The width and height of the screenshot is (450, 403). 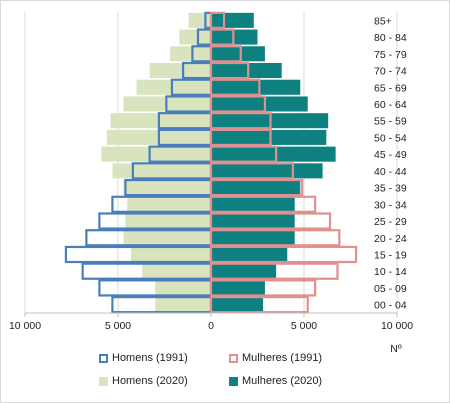 I want to click on x-tick-label-2: 0, so click(x=211, y=326).